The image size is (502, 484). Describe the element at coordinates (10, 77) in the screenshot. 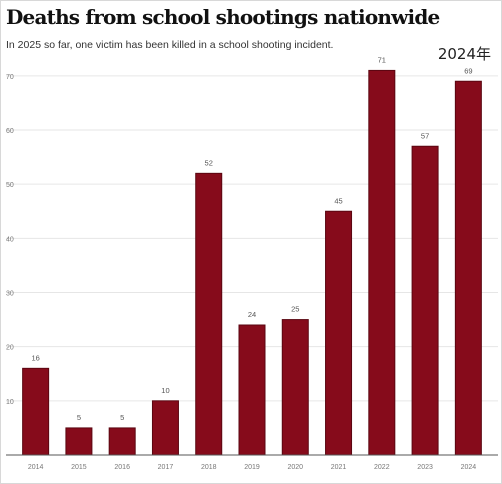

I see `y-tick-label: 70` at that location.